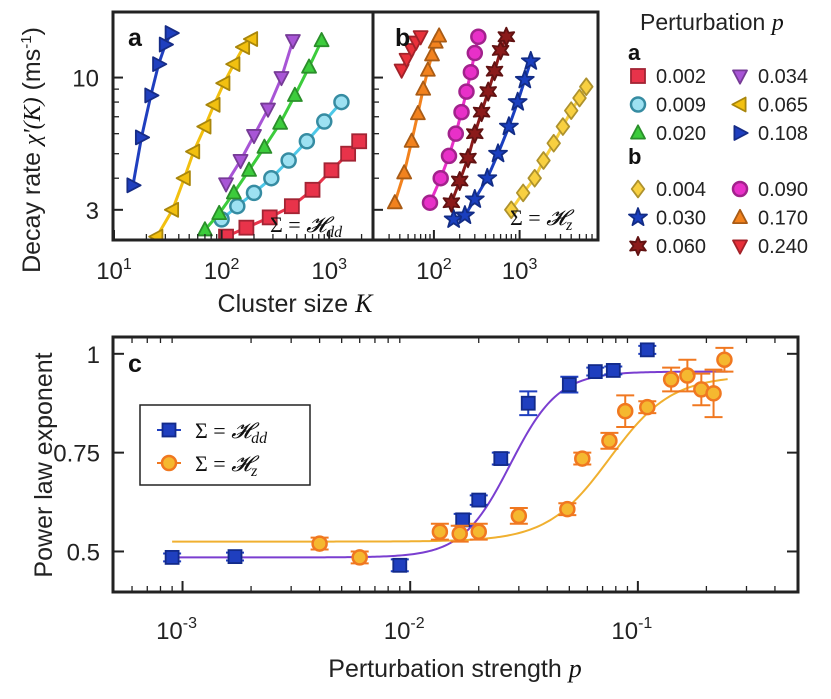 This screenshot has height=699, width=831. What do you see at coordinates (219, 212) in the screenshot?
I see `data-point-a-0.020-1` at bounding box center [219, 212].